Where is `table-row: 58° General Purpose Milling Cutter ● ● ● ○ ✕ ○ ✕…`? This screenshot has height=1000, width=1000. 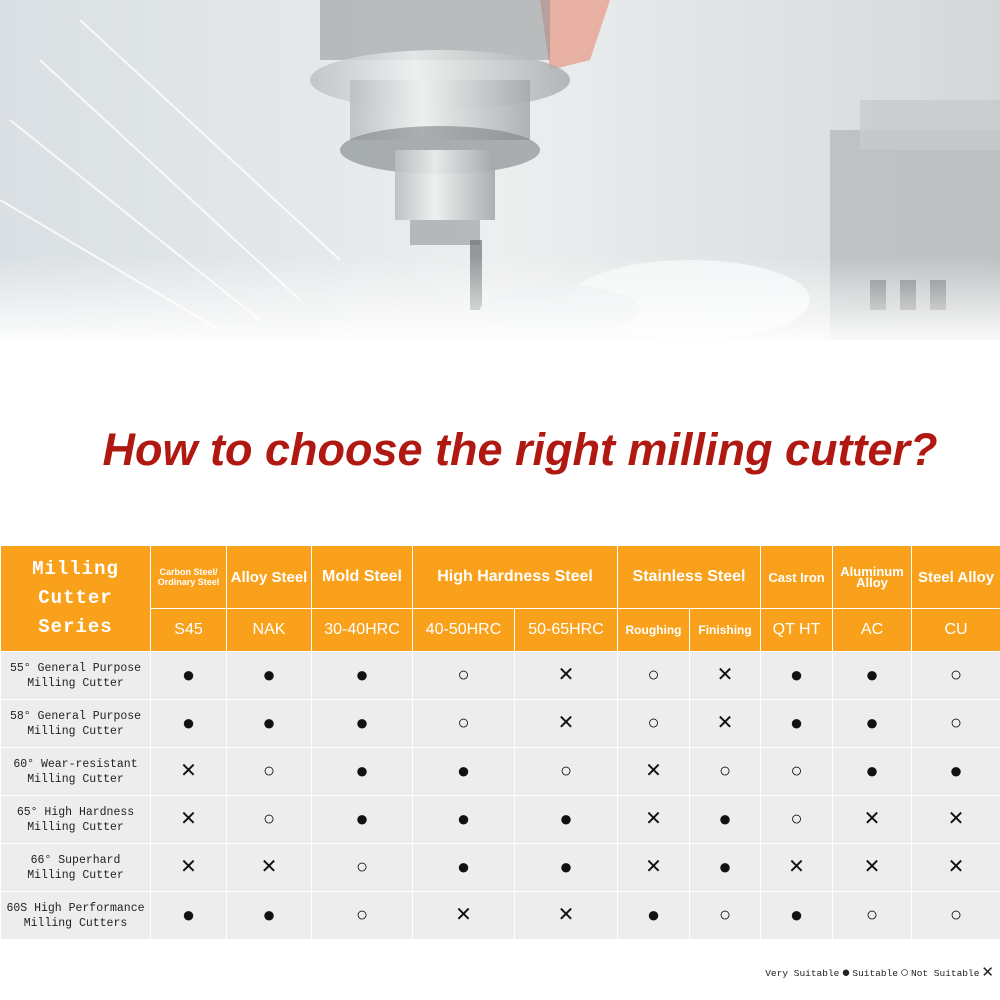
table-row: 58° General Purpose Milling Cutter ● ● ● ○ ✕ ○ ✕… is located at coordinates (500, 723).